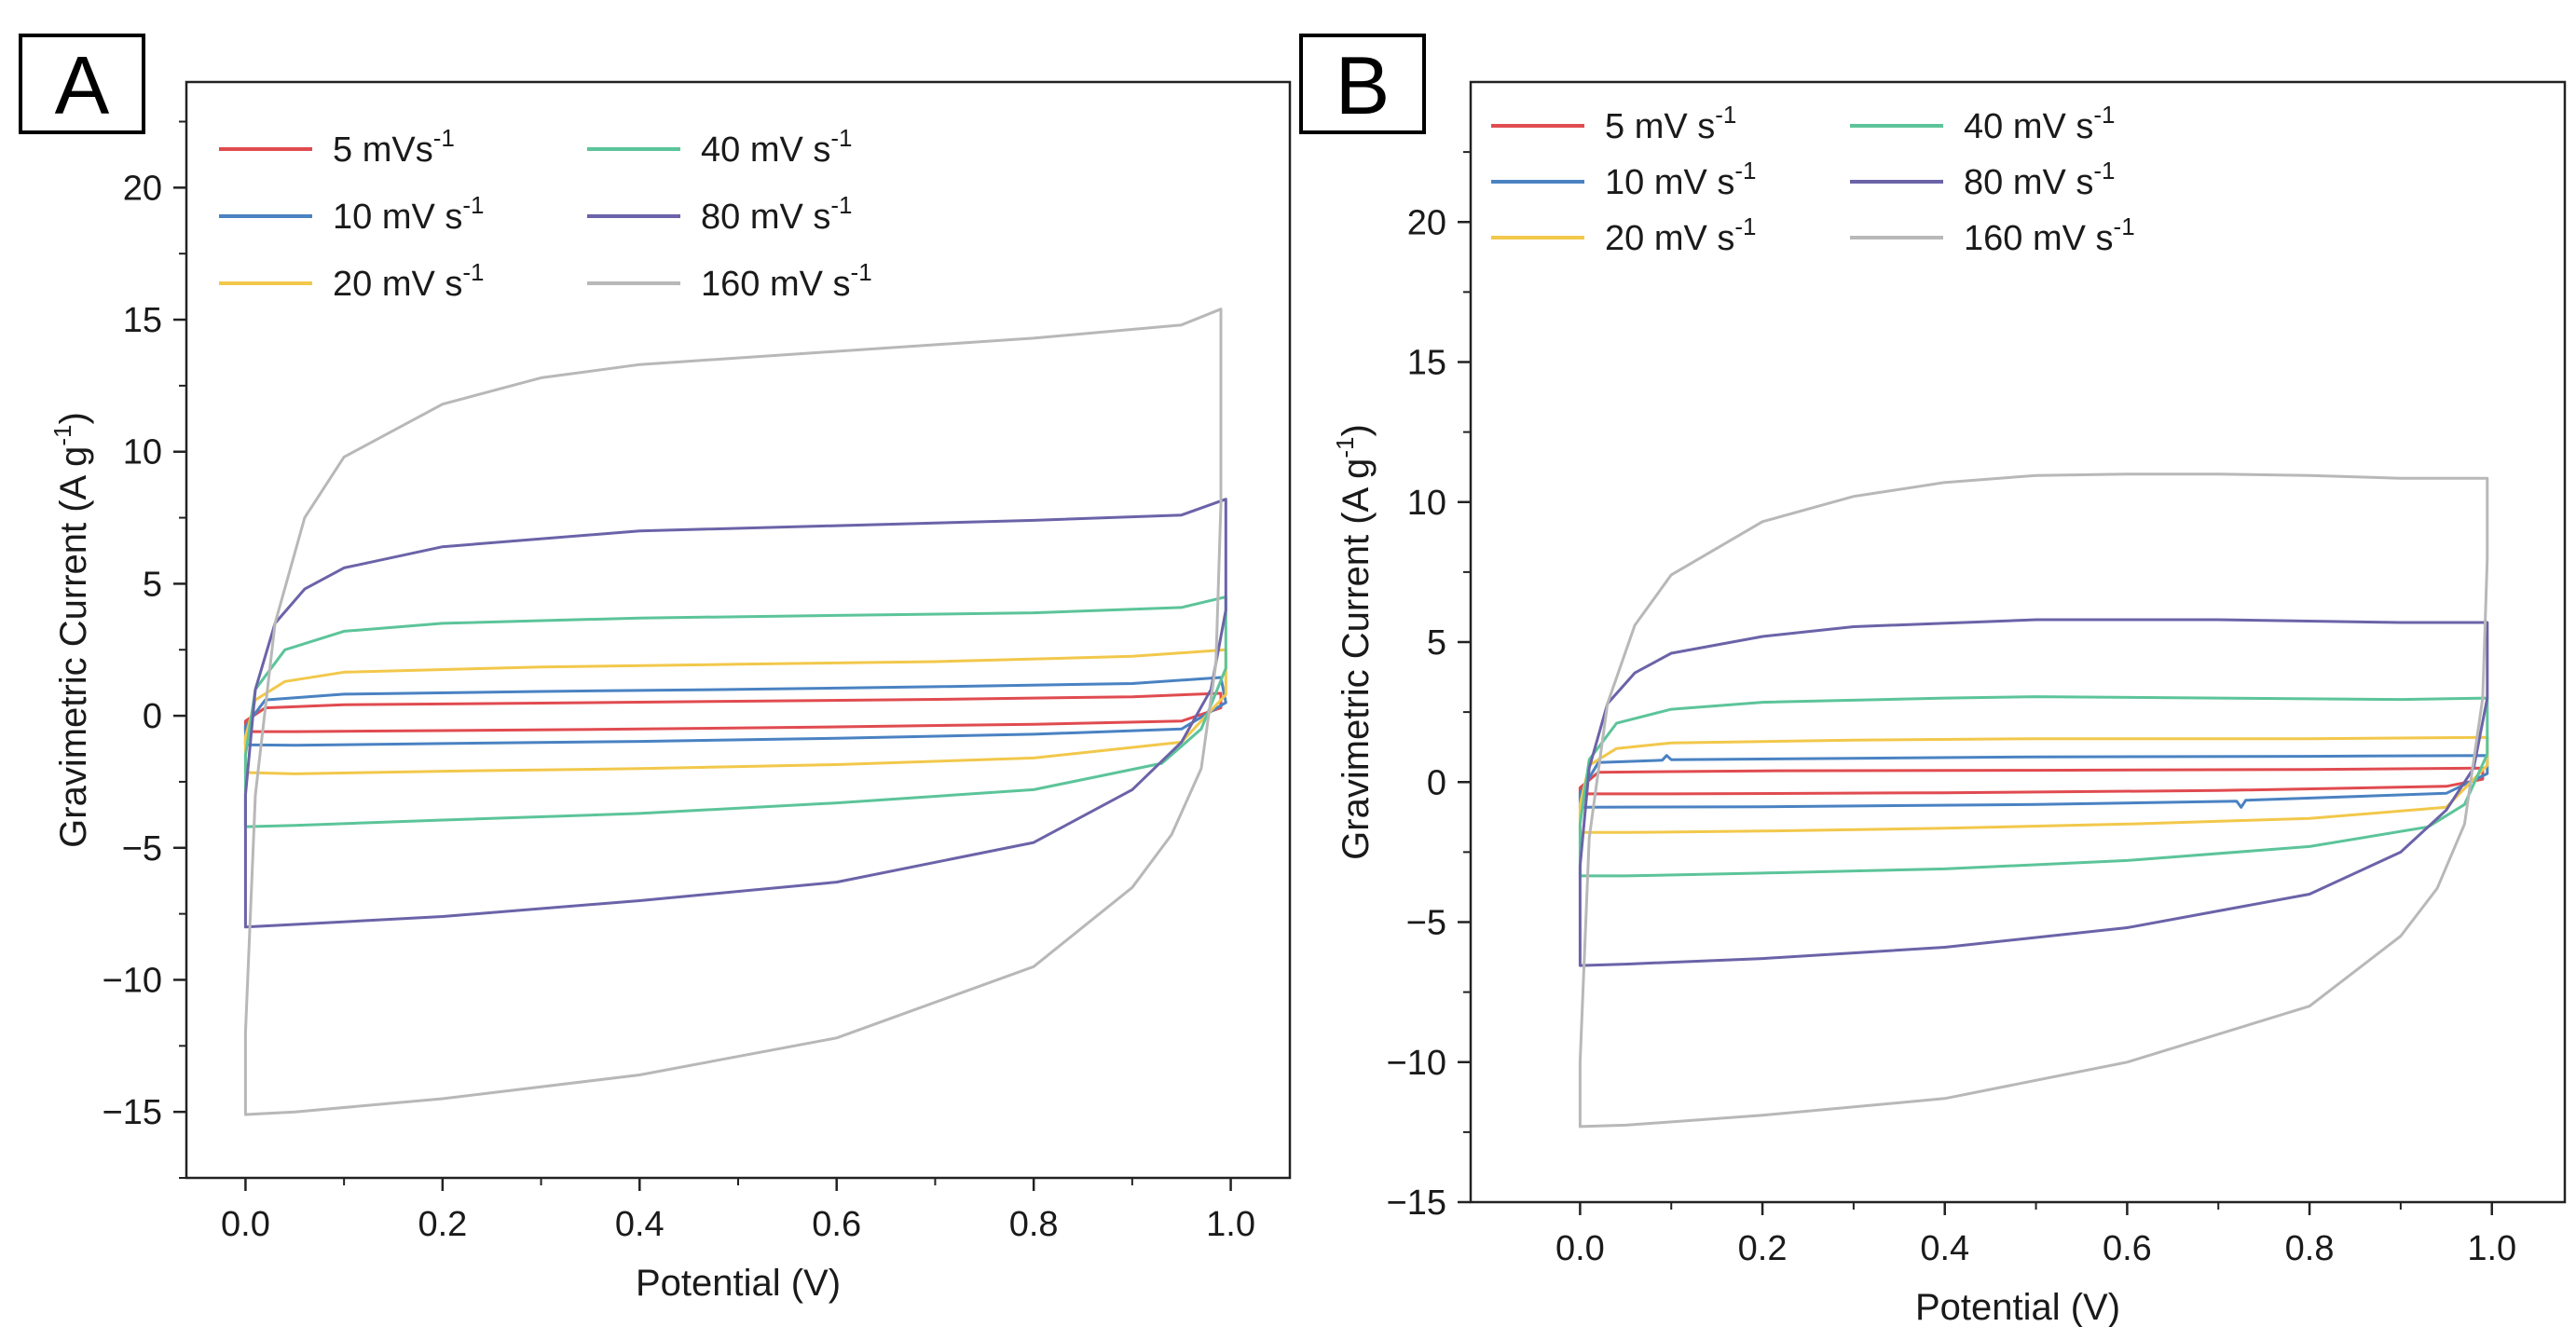 Image resolution: width=2576 pixels, height=1327 pixels. I want to click on legend-label: 5 mVs-1, so click(394, 147).